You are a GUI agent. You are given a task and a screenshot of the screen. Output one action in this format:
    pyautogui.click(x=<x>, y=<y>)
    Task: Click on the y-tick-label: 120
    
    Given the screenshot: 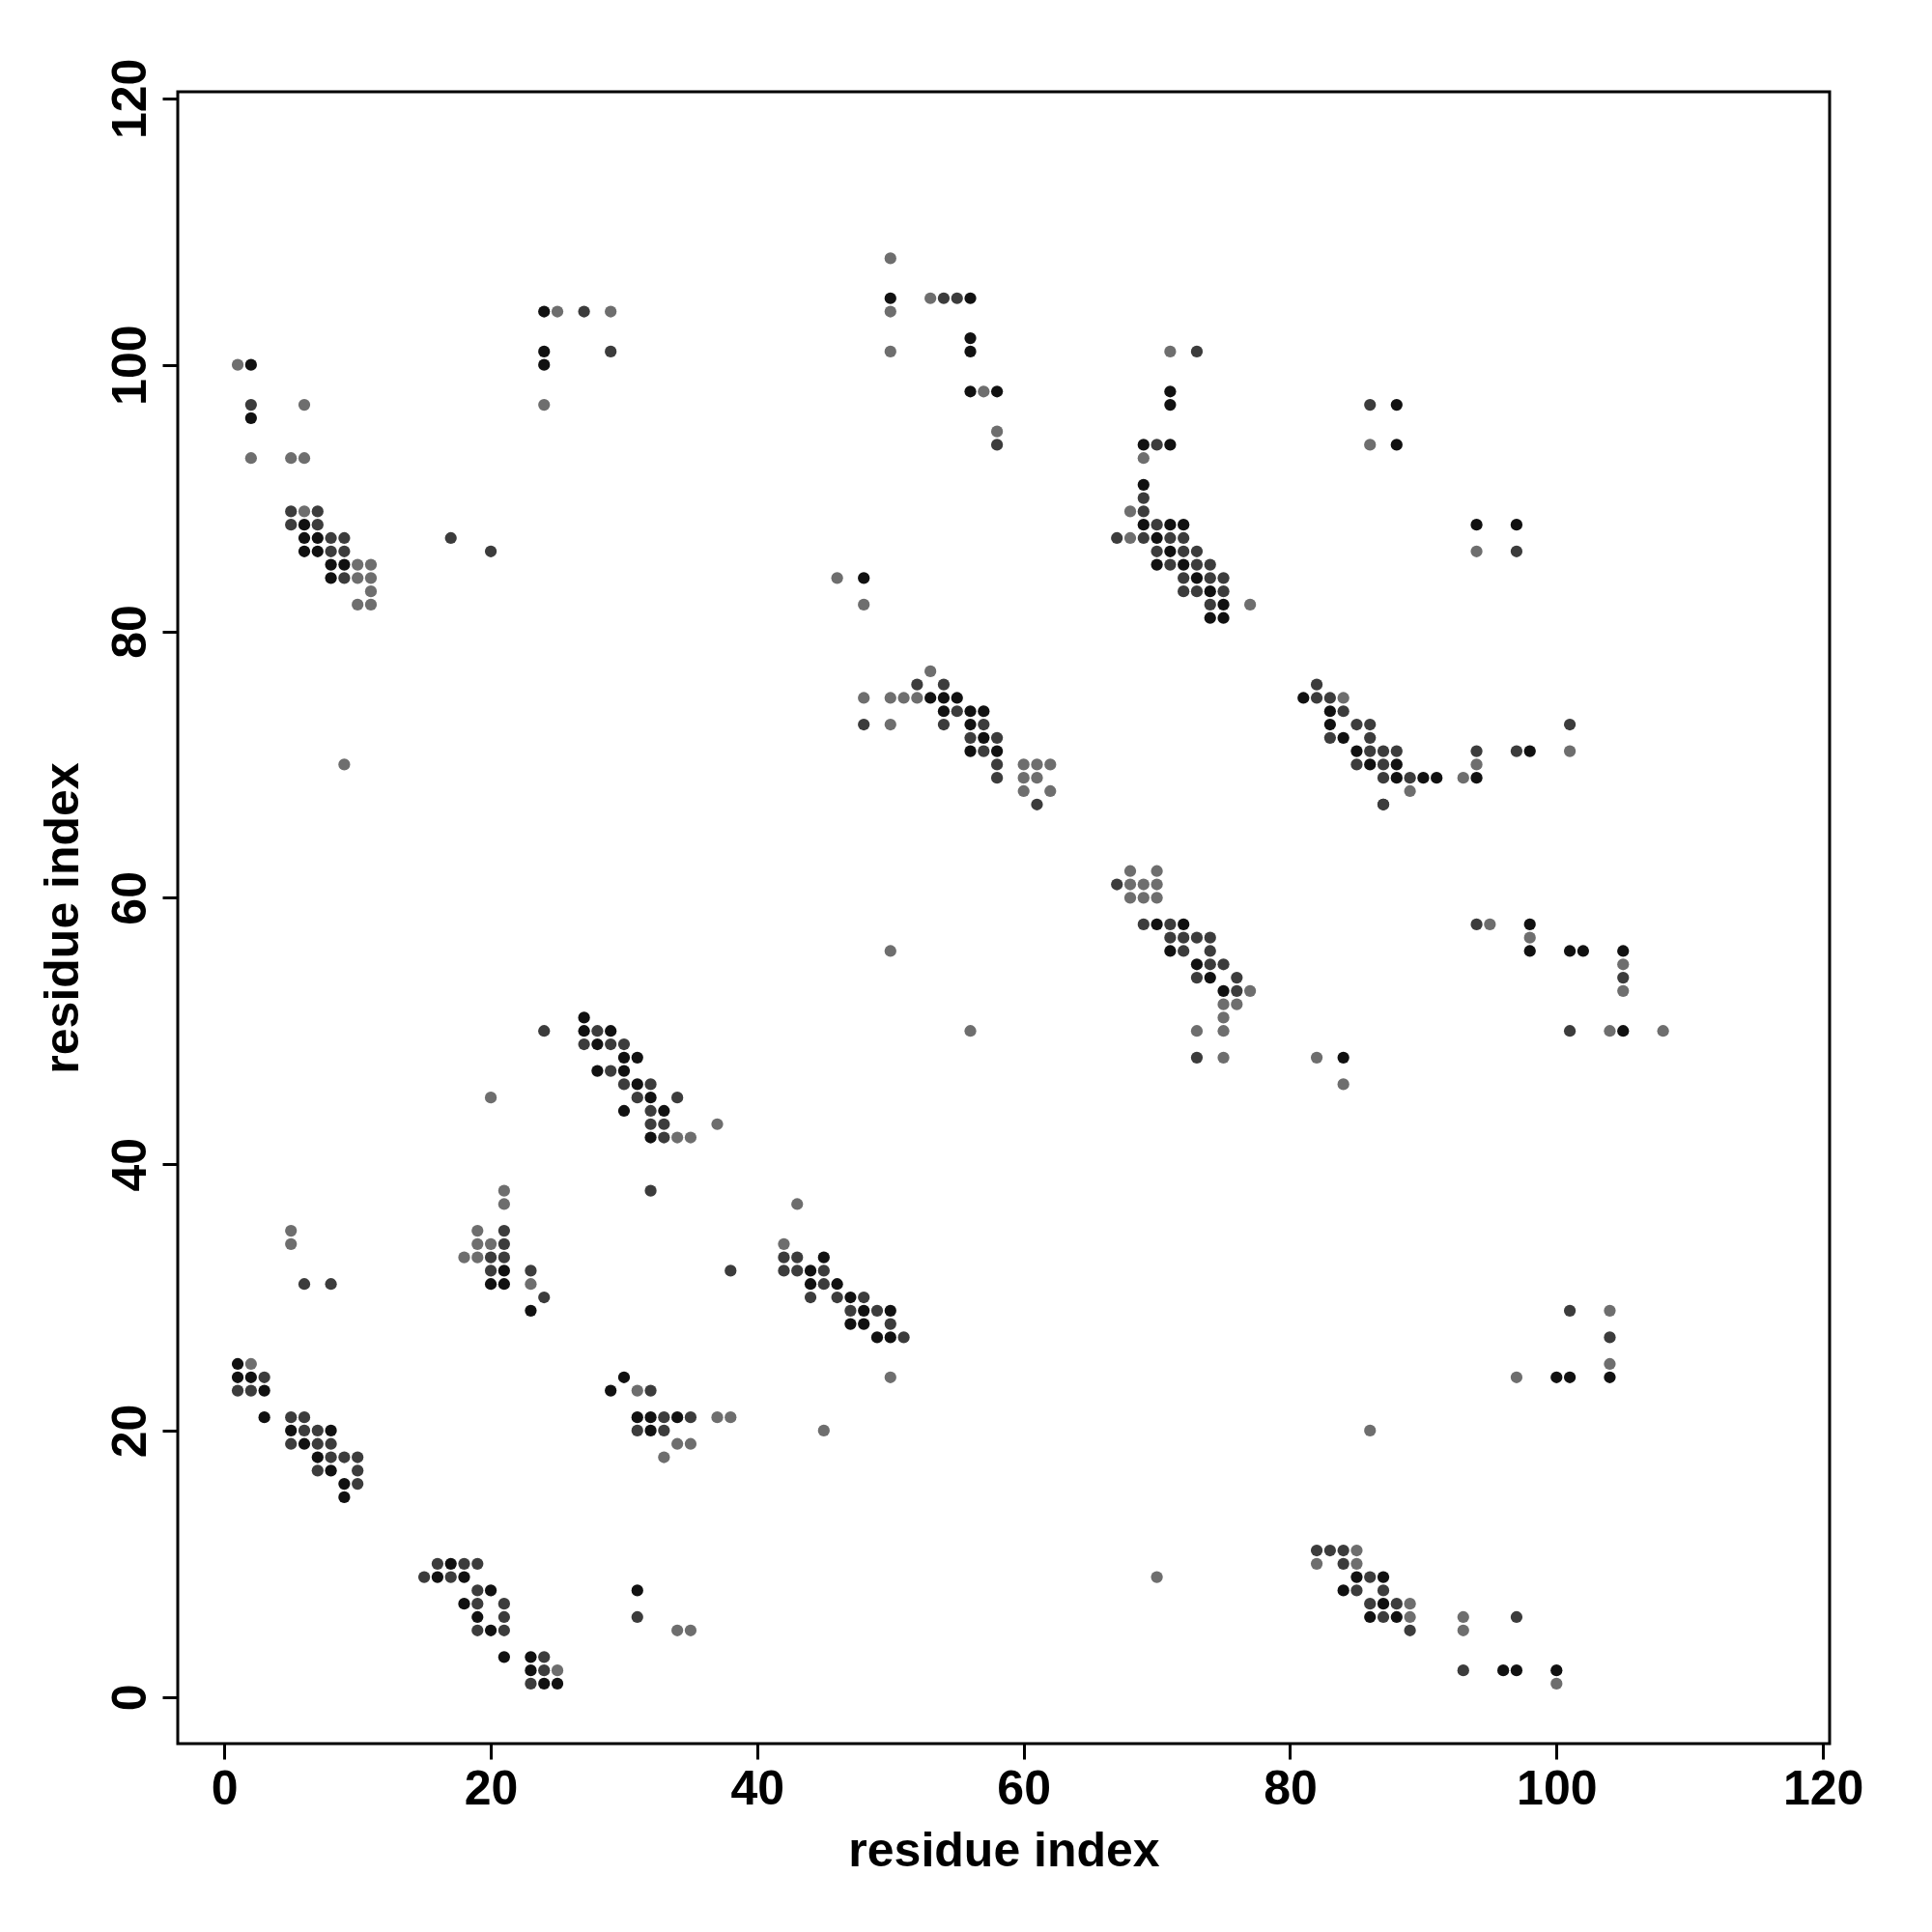 What is the action you would take?
    pyautogui.click(x=128, y=99)
    